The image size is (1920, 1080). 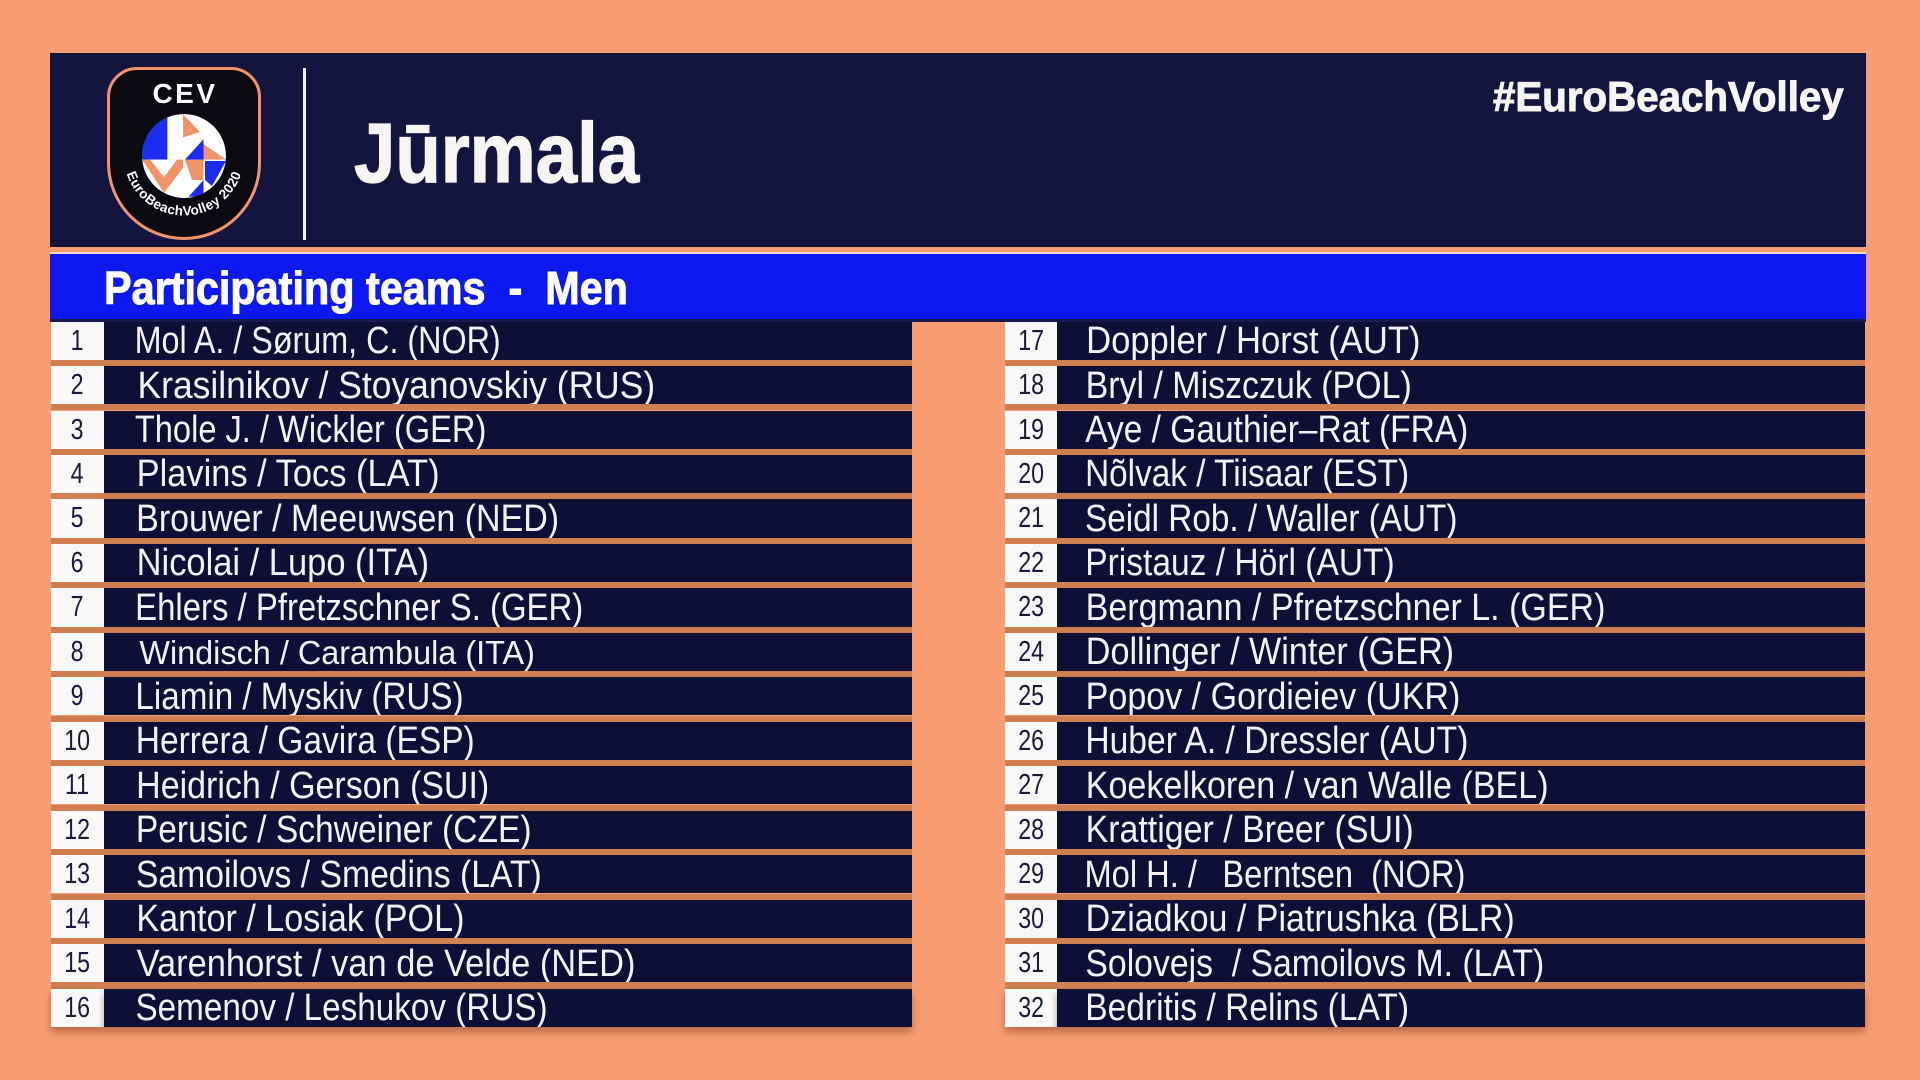 I want to click on svg-text: CEV, so click(x=184, y=93).